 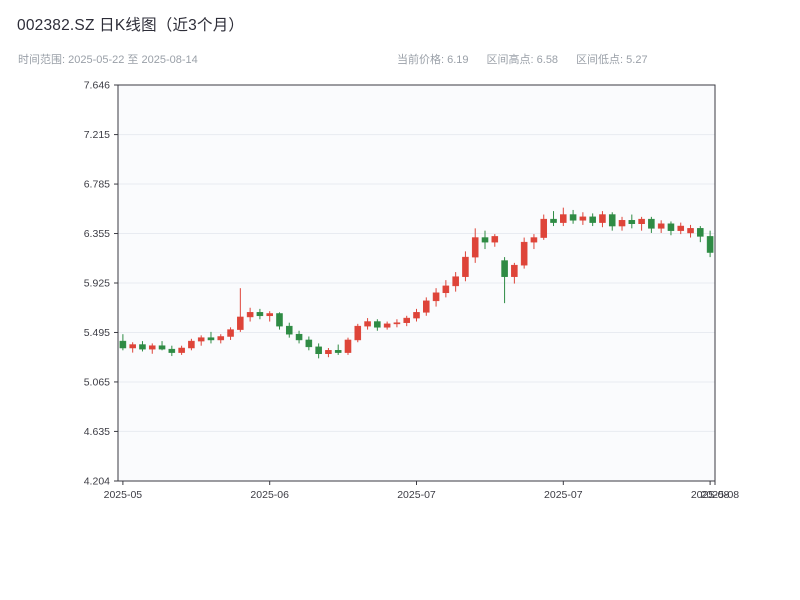 I want to click on svg-text: 2025-05, so click(x=123, y=495).